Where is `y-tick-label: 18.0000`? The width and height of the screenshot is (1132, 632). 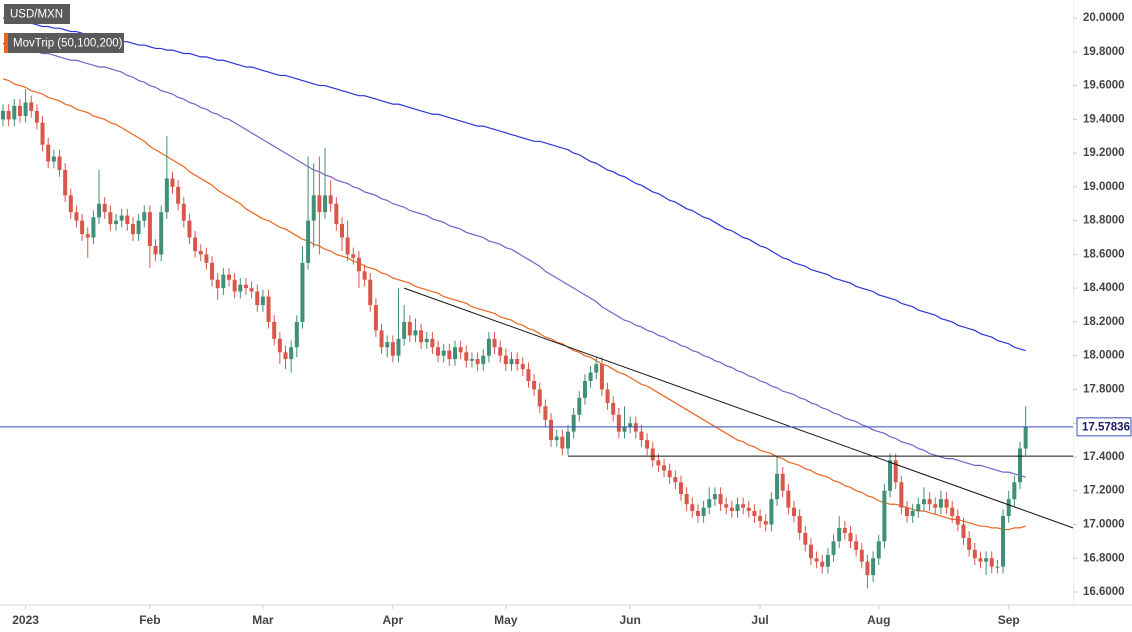
y-tick-label: 18.0000 is located at coordinates (1104, 356).